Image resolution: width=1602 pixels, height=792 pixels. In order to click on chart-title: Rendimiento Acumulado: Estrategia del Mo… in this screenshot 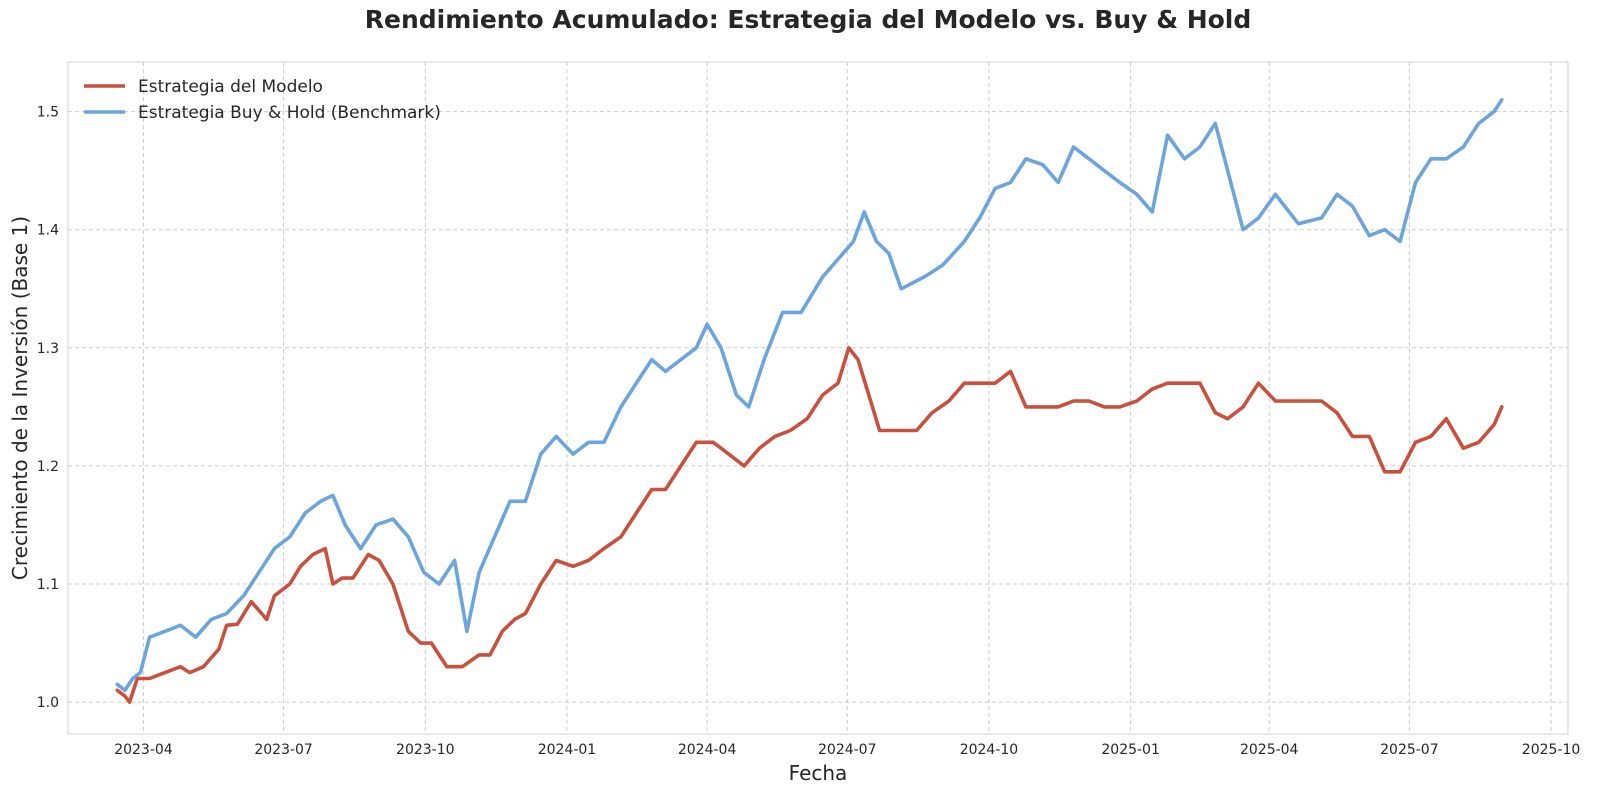, I will do `click(808, 19)`.